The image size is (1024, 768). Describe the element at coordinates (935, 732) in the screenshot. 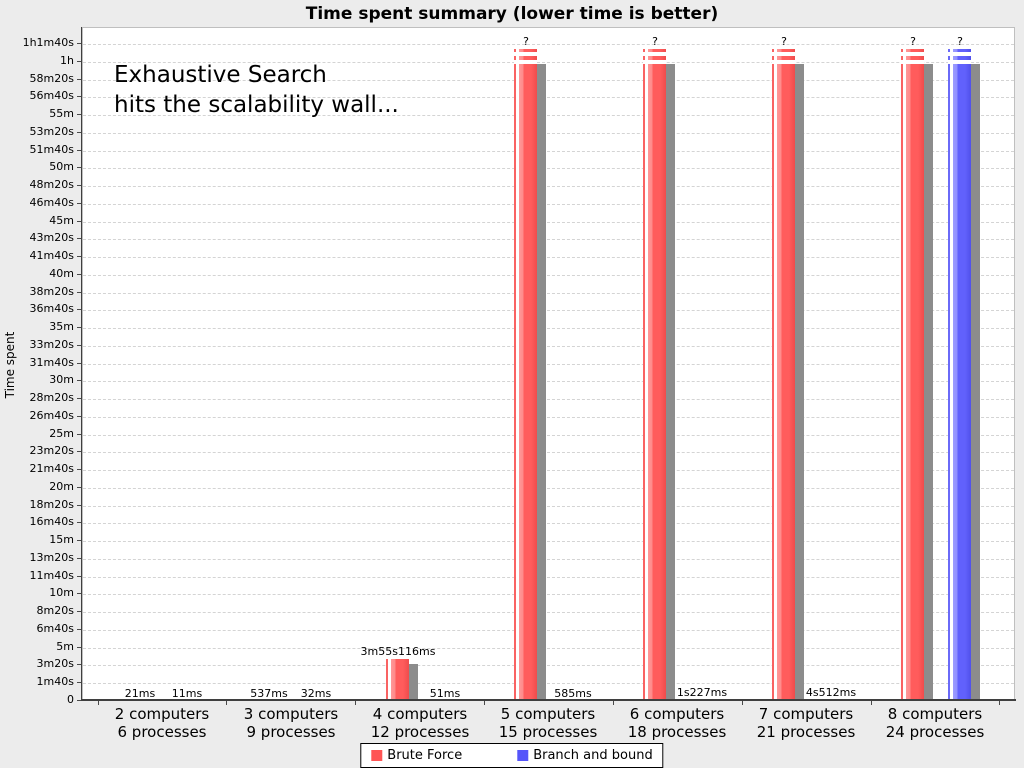

I see `category-label-line-2: 24 processes` at that location.